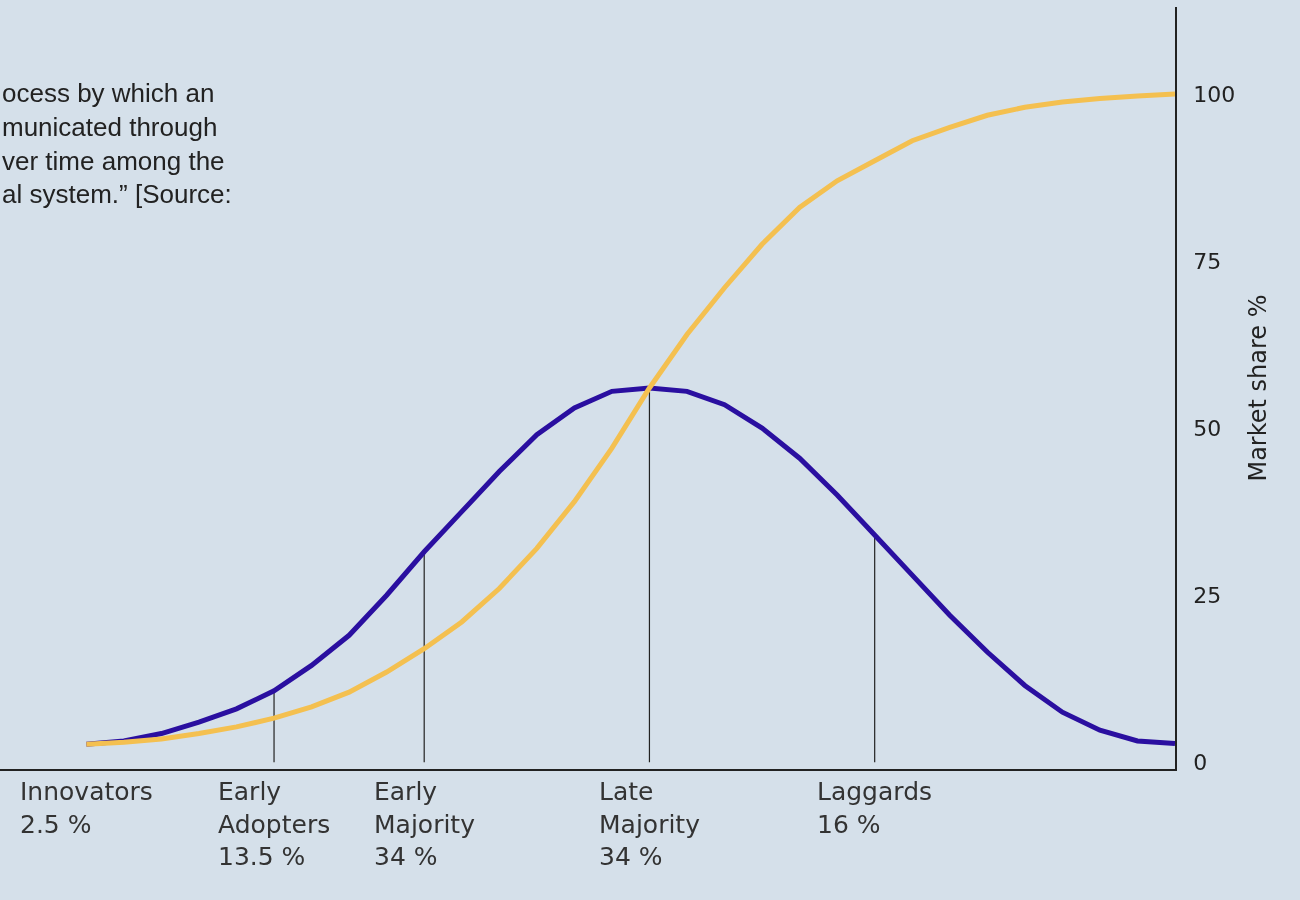 This screenshot has height=900, width=1300. What do you see at coordinates (650, 824) in the screenshot?
I see `x-tick-label: Late Majority 34 %` at bounding box center [650, 824].